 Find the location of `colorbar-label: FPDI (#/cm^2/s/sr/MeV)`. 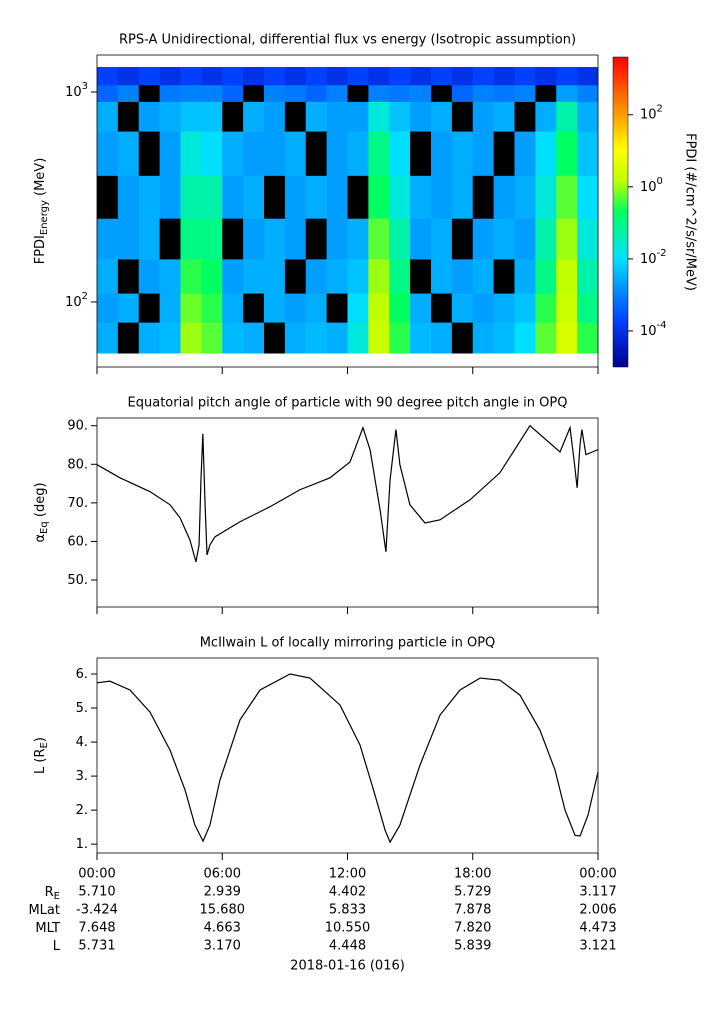

colorbar-label: FPDI (#/cm^2/s/sr/MeV) is located at coordinates (690, 212).